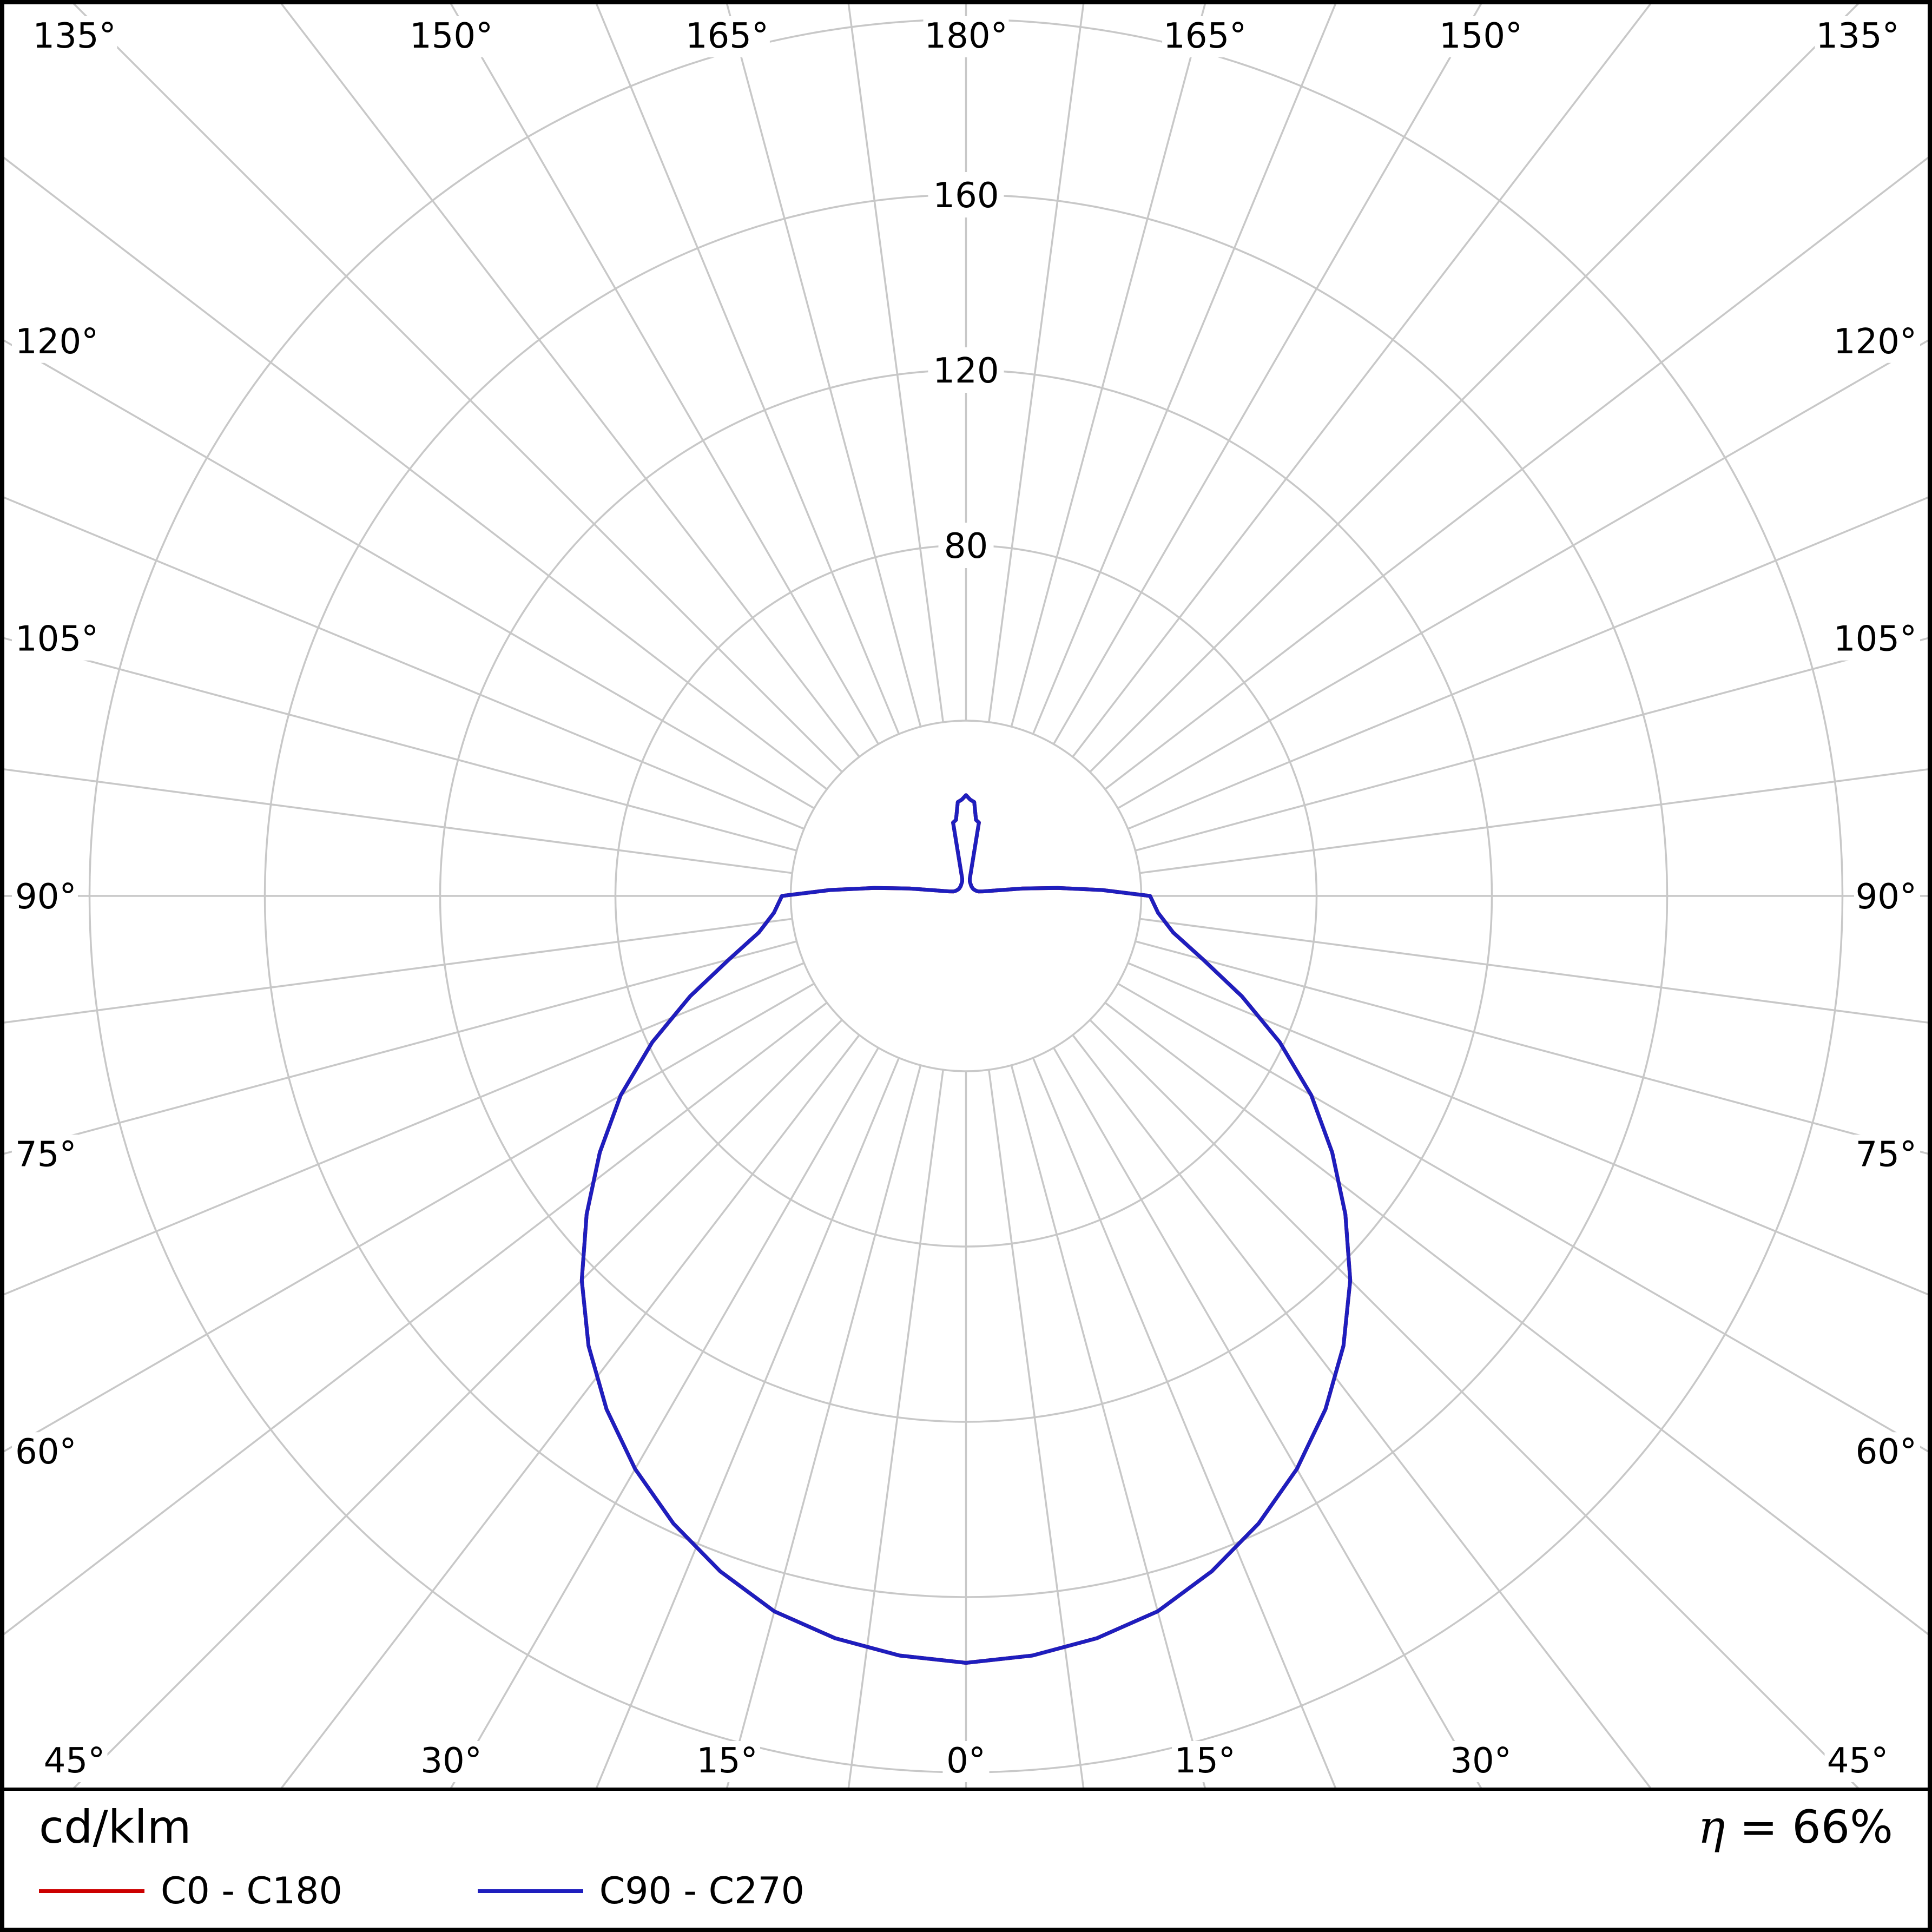  I want to click on grid-ring, so click(966, 896).